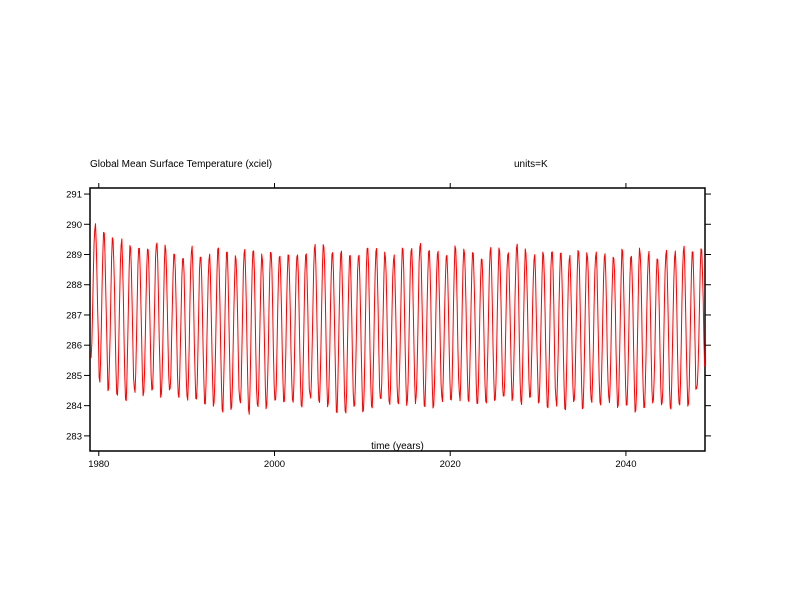  Describe the element at coordinates (74, 436) in the screenshot. I see `y-tick-label: 283` at that location.